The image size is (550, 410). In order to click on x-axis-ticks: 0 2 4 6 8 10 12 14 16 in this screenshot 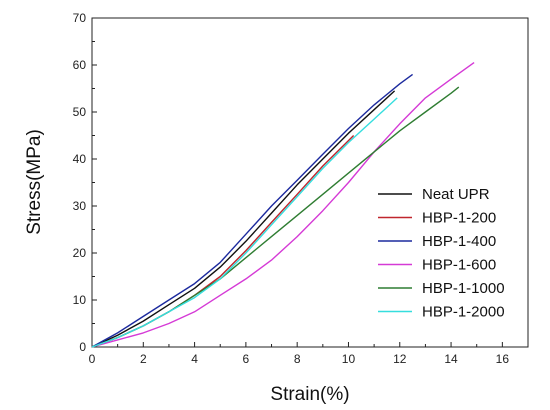, I will do `click(299, 354)`.